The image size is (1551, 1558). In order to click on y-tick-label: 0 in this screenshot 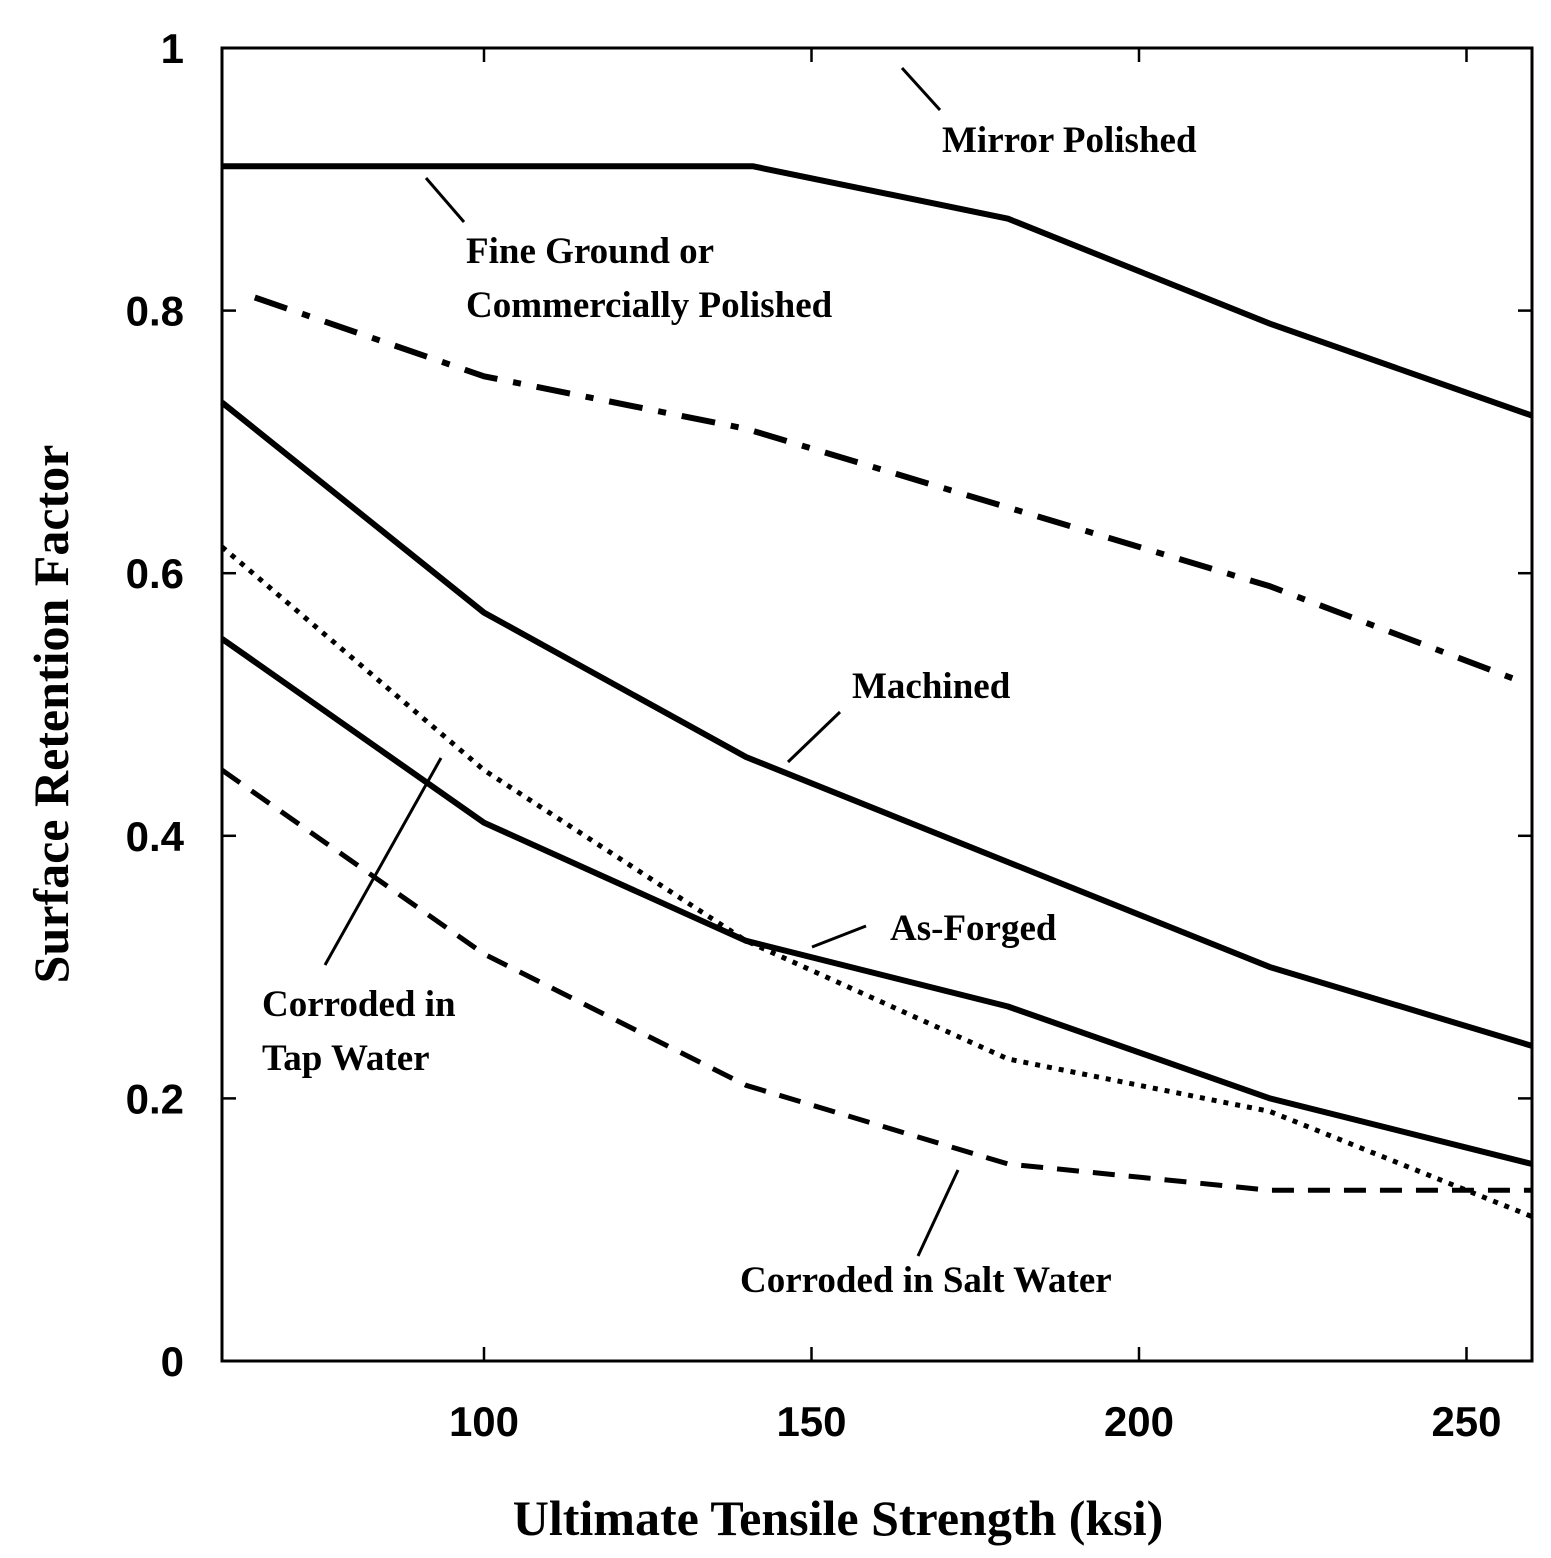, I will do `click(172, 1361)`.